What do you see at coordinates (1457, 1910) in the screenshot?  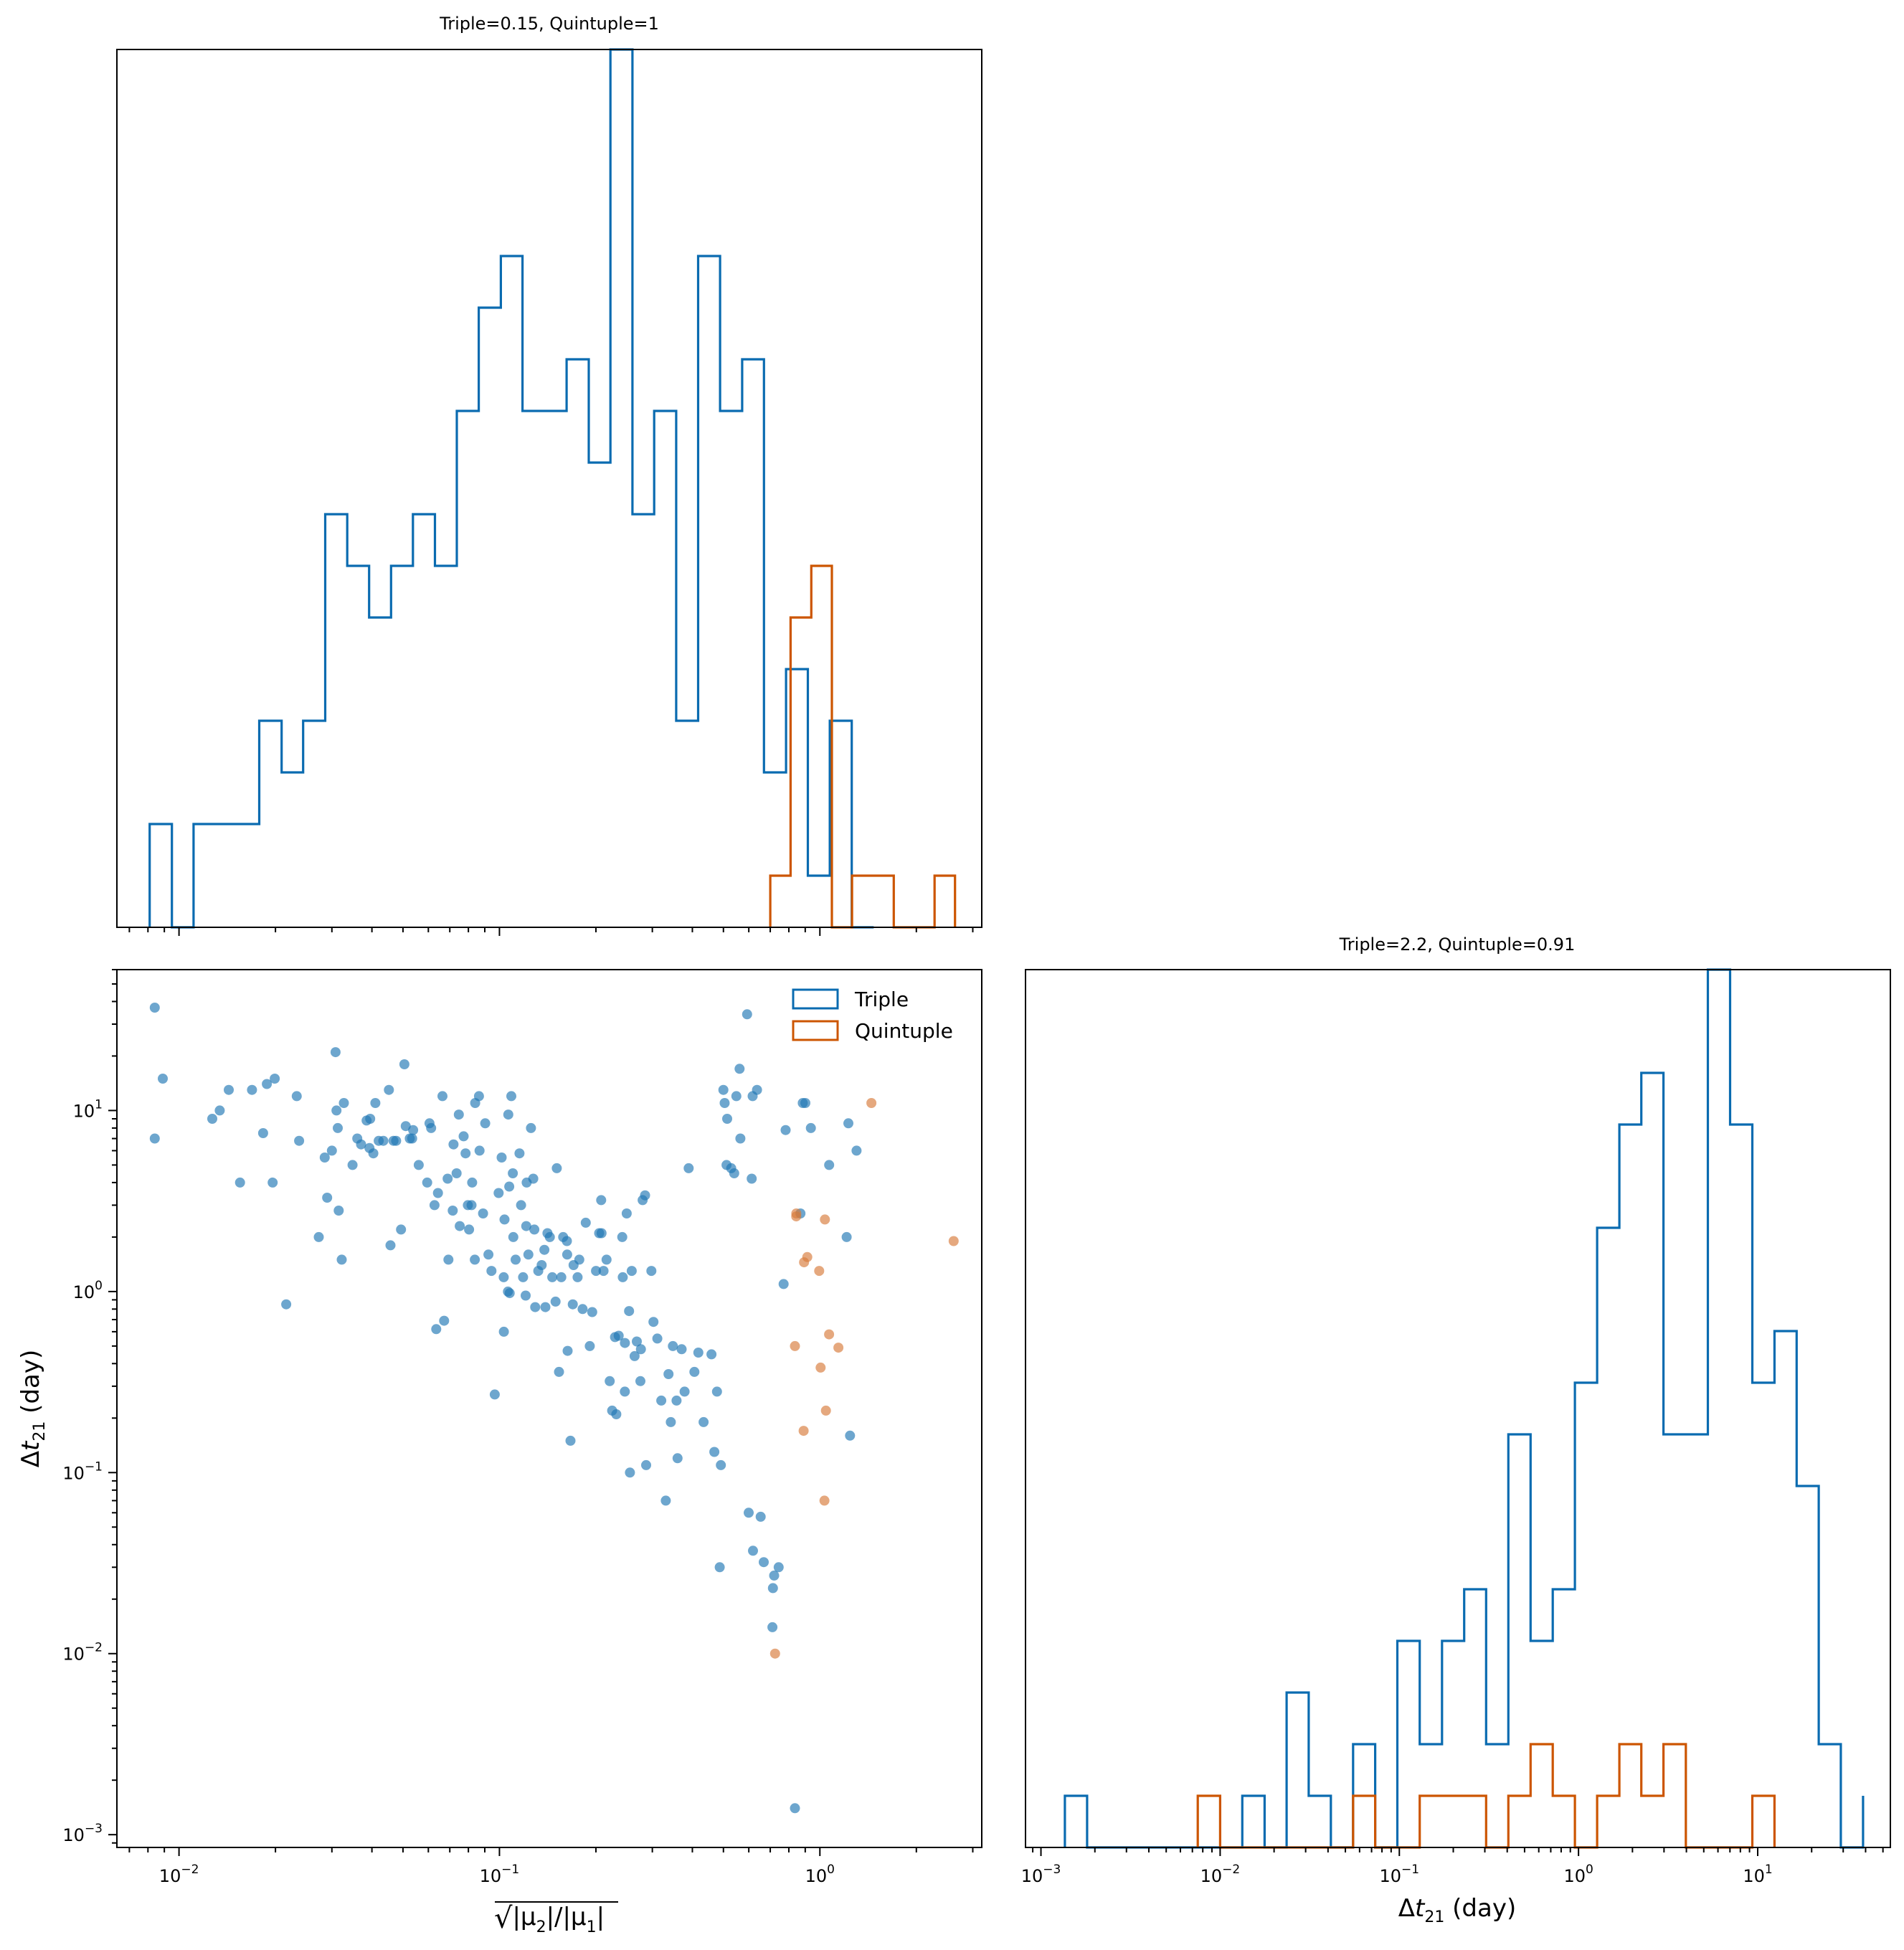 I see `right-histogram-x-axis-label: Δt21 (day)` at bounding box center [1457, 1910].